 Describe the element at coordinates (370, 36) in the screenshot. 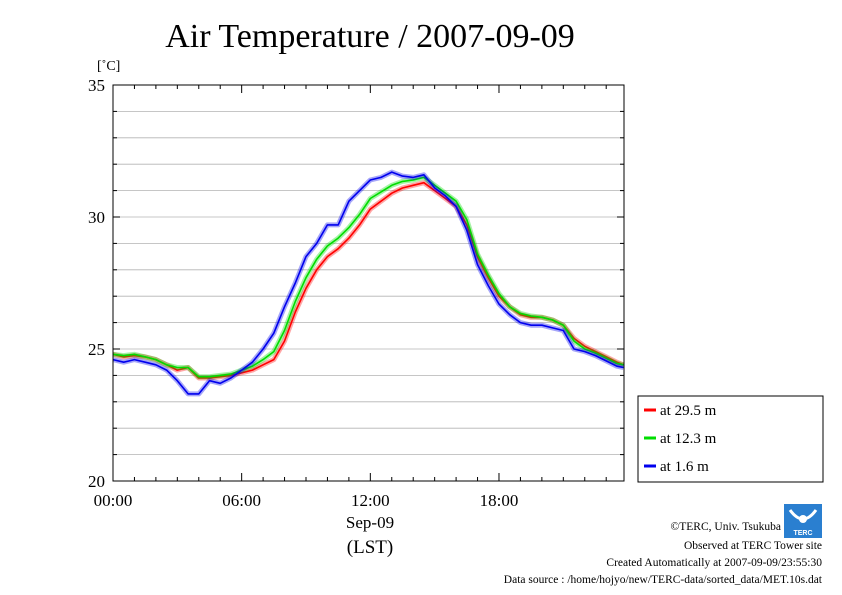

I see `chart-title: Air Temperature / 2007-09-09` at that location.